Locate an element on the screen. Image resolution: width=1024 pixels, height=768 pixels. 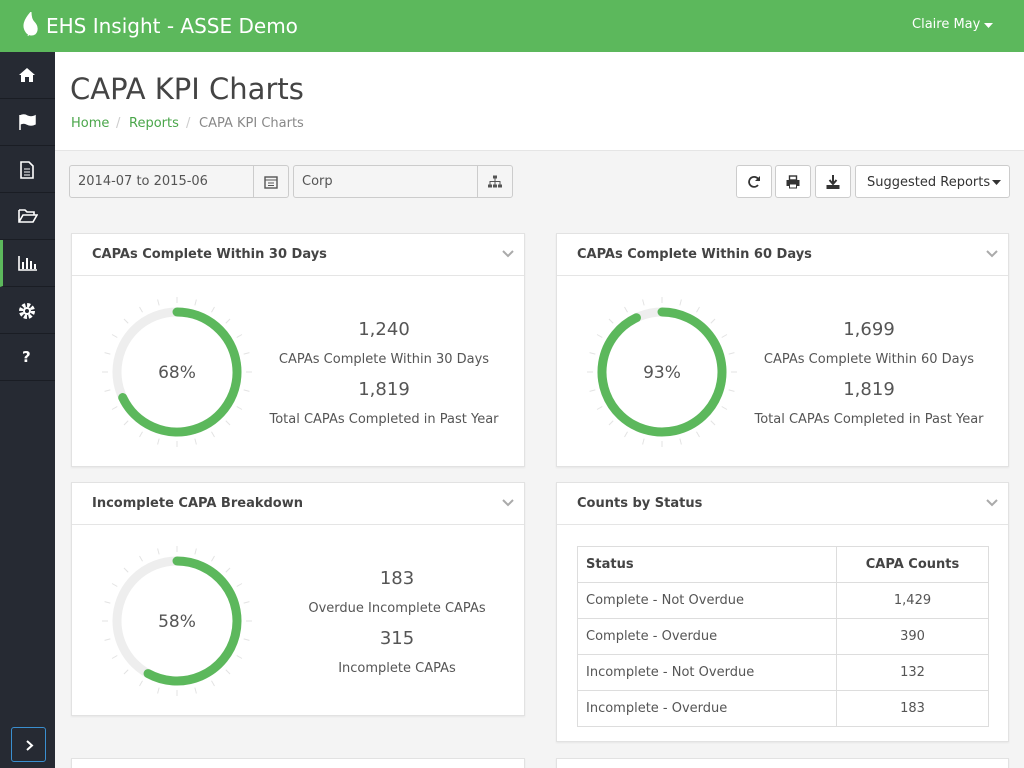
sidebar-toggle is located at coordinates (28, 744).